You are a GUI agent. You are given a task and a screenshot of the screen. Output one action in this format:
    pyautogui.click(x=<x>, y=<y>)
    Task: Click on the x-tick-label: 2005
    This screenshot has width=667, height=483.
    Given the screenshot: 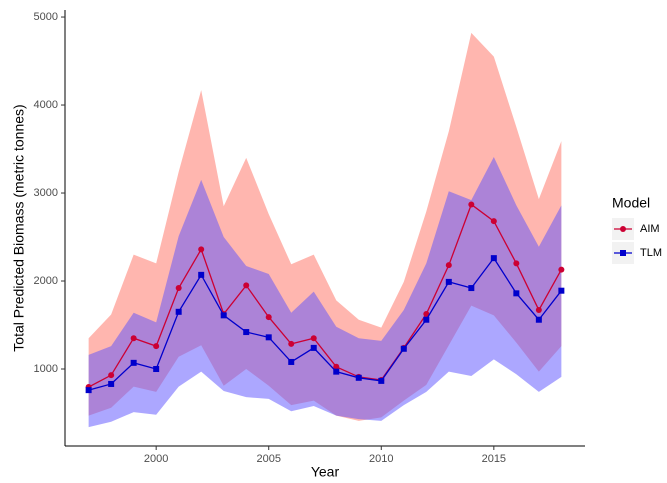 What is the action you would take?
    pyautogui.click(x=268, y=459)
    